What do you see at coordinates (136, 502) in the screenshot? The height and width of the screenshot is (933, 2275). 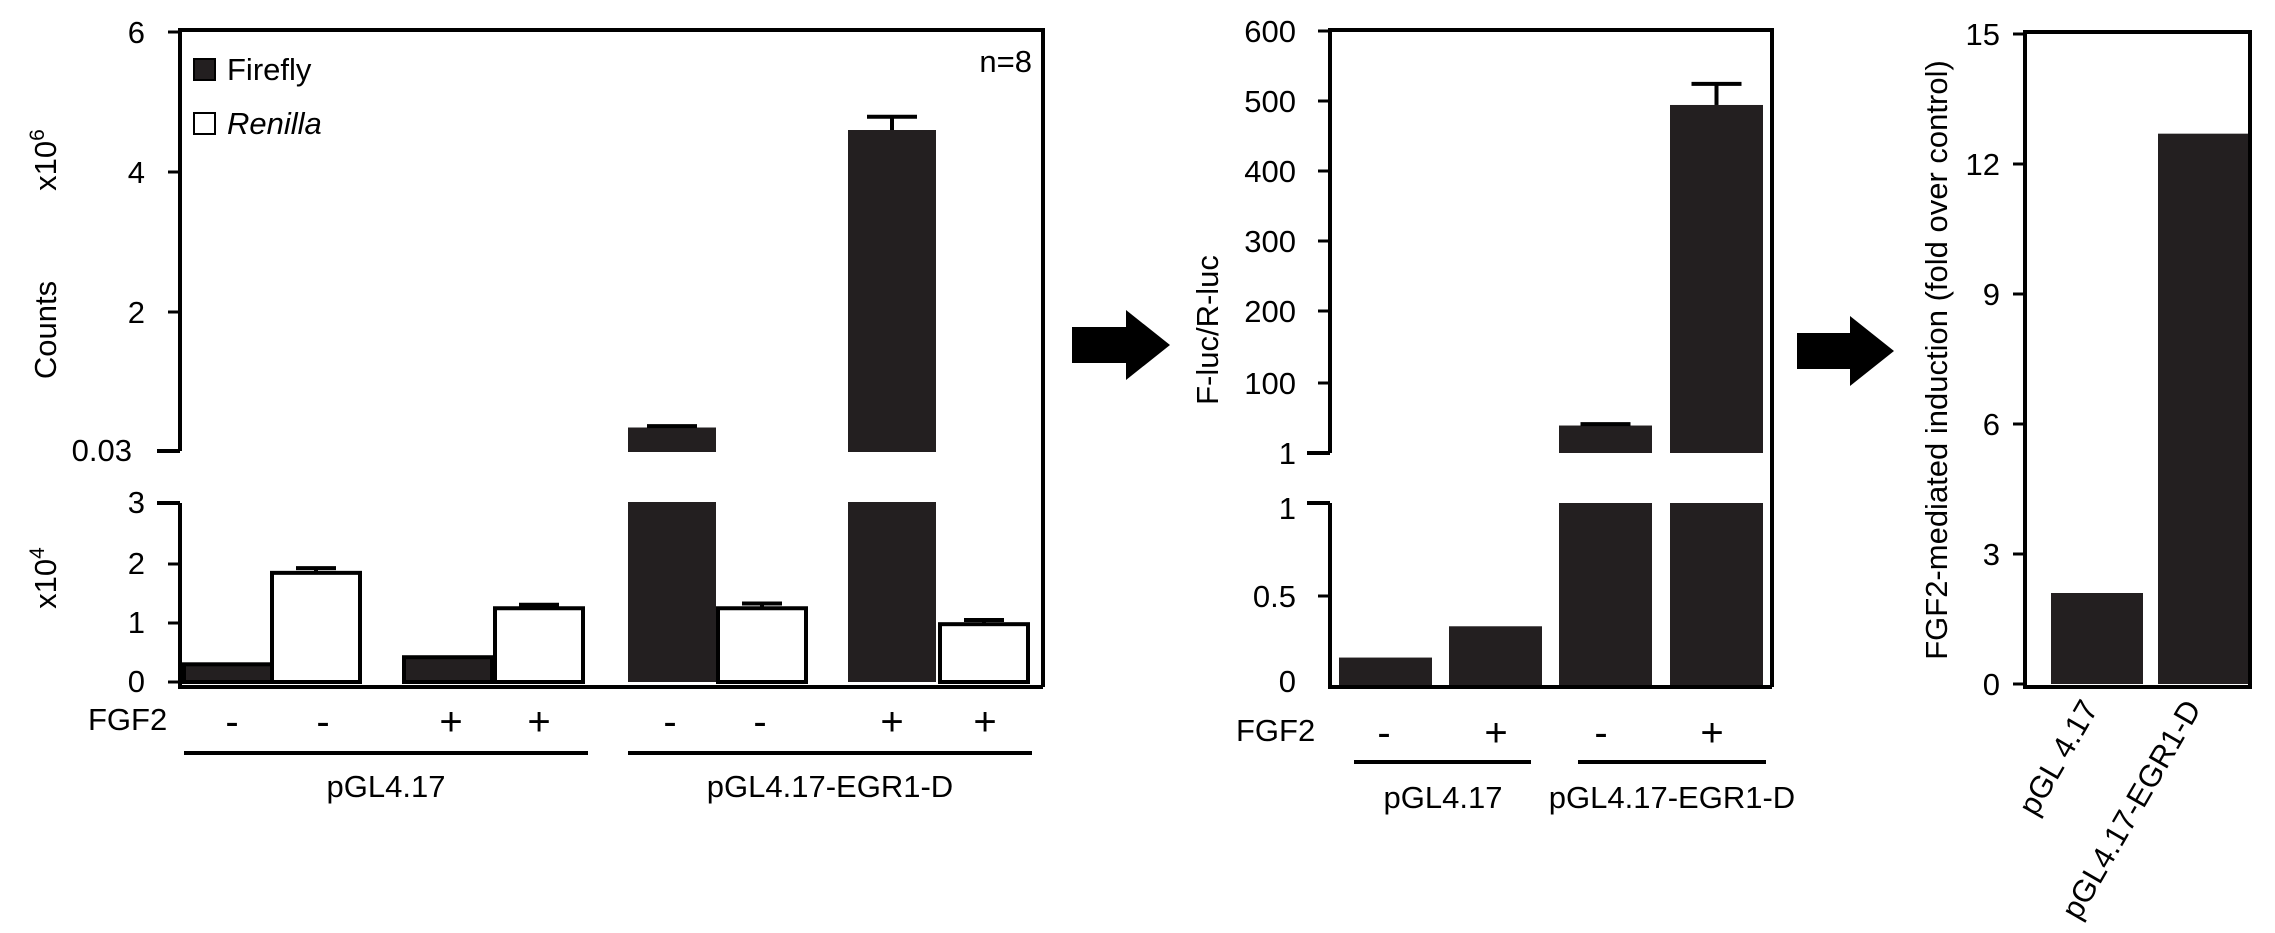 I see `tick-label-lower: 3` at bounding box center [136, 502].